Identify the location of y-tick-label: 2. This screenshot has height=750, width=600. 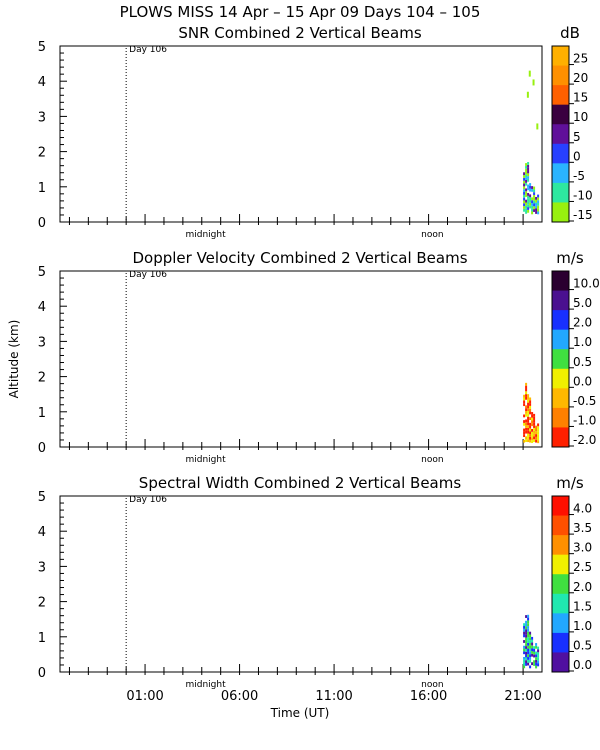
(42, 603).